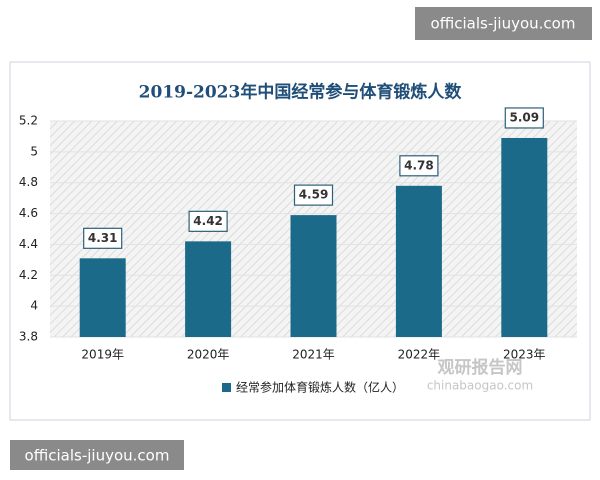  What do you see at coordinates (28, 275) in the screenshot?
I see `y-tick-label: 4.2` at bounding box center [28, 275].